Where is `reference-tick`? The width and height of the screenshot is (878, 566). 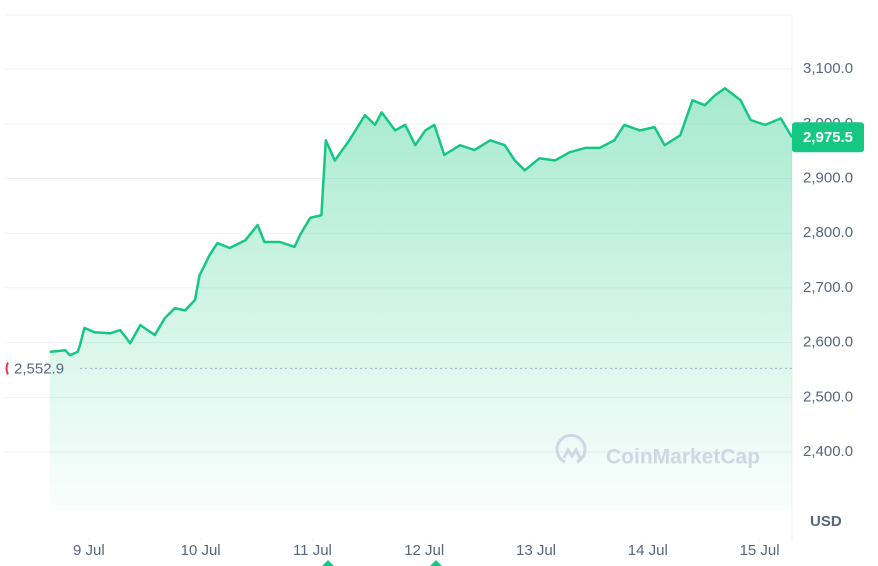 reference-tick is located at coordinates (7, 368).